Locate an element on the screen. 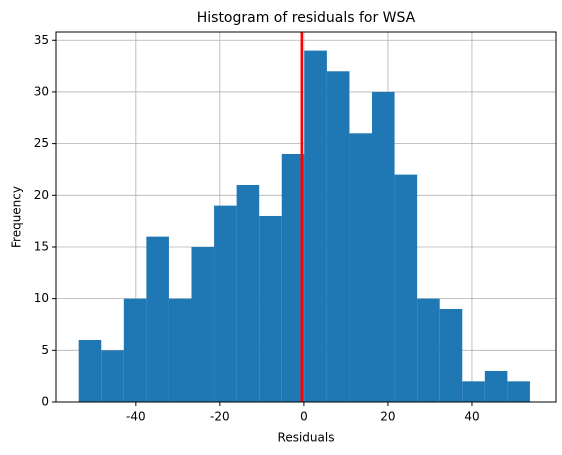  y-tick-label: 20 is located at coordinates (41, 195).